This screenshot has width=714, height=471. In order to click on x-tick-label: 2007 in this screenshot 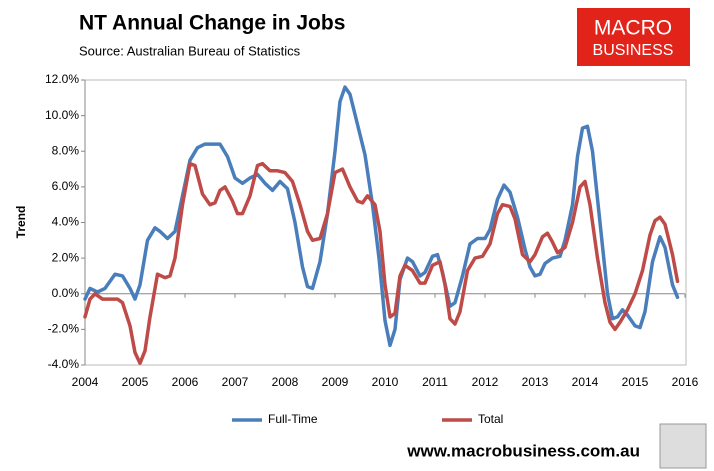, I will do `click(235, 382)`.